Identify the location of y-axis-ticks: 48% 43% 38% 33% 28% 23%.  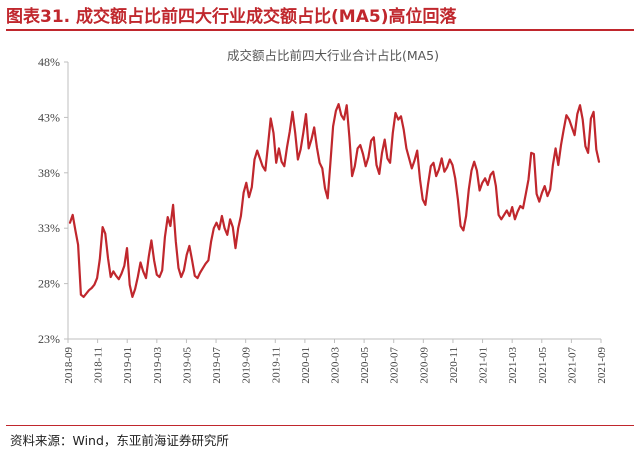
(53, 200).